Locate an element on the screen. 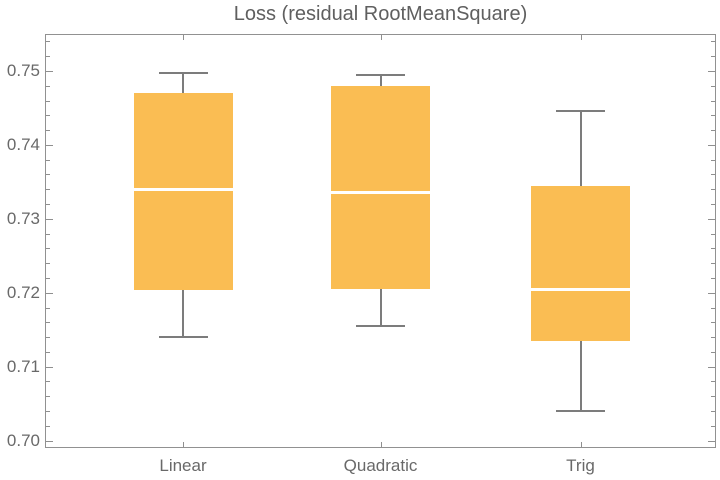 The height and width of the screenshot is (480, 720). whisker-cap-bottom-linear is located at coordinates (183, 337).